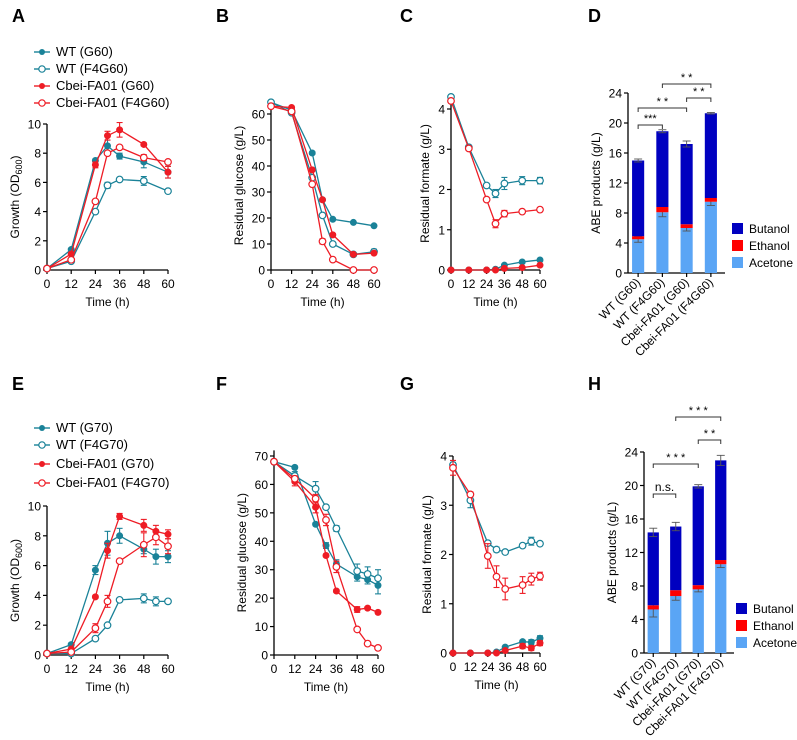 The width and height of the screenshot is (797, 740). I want to click on legend-item: WT (F4G60), so click(81, 68).